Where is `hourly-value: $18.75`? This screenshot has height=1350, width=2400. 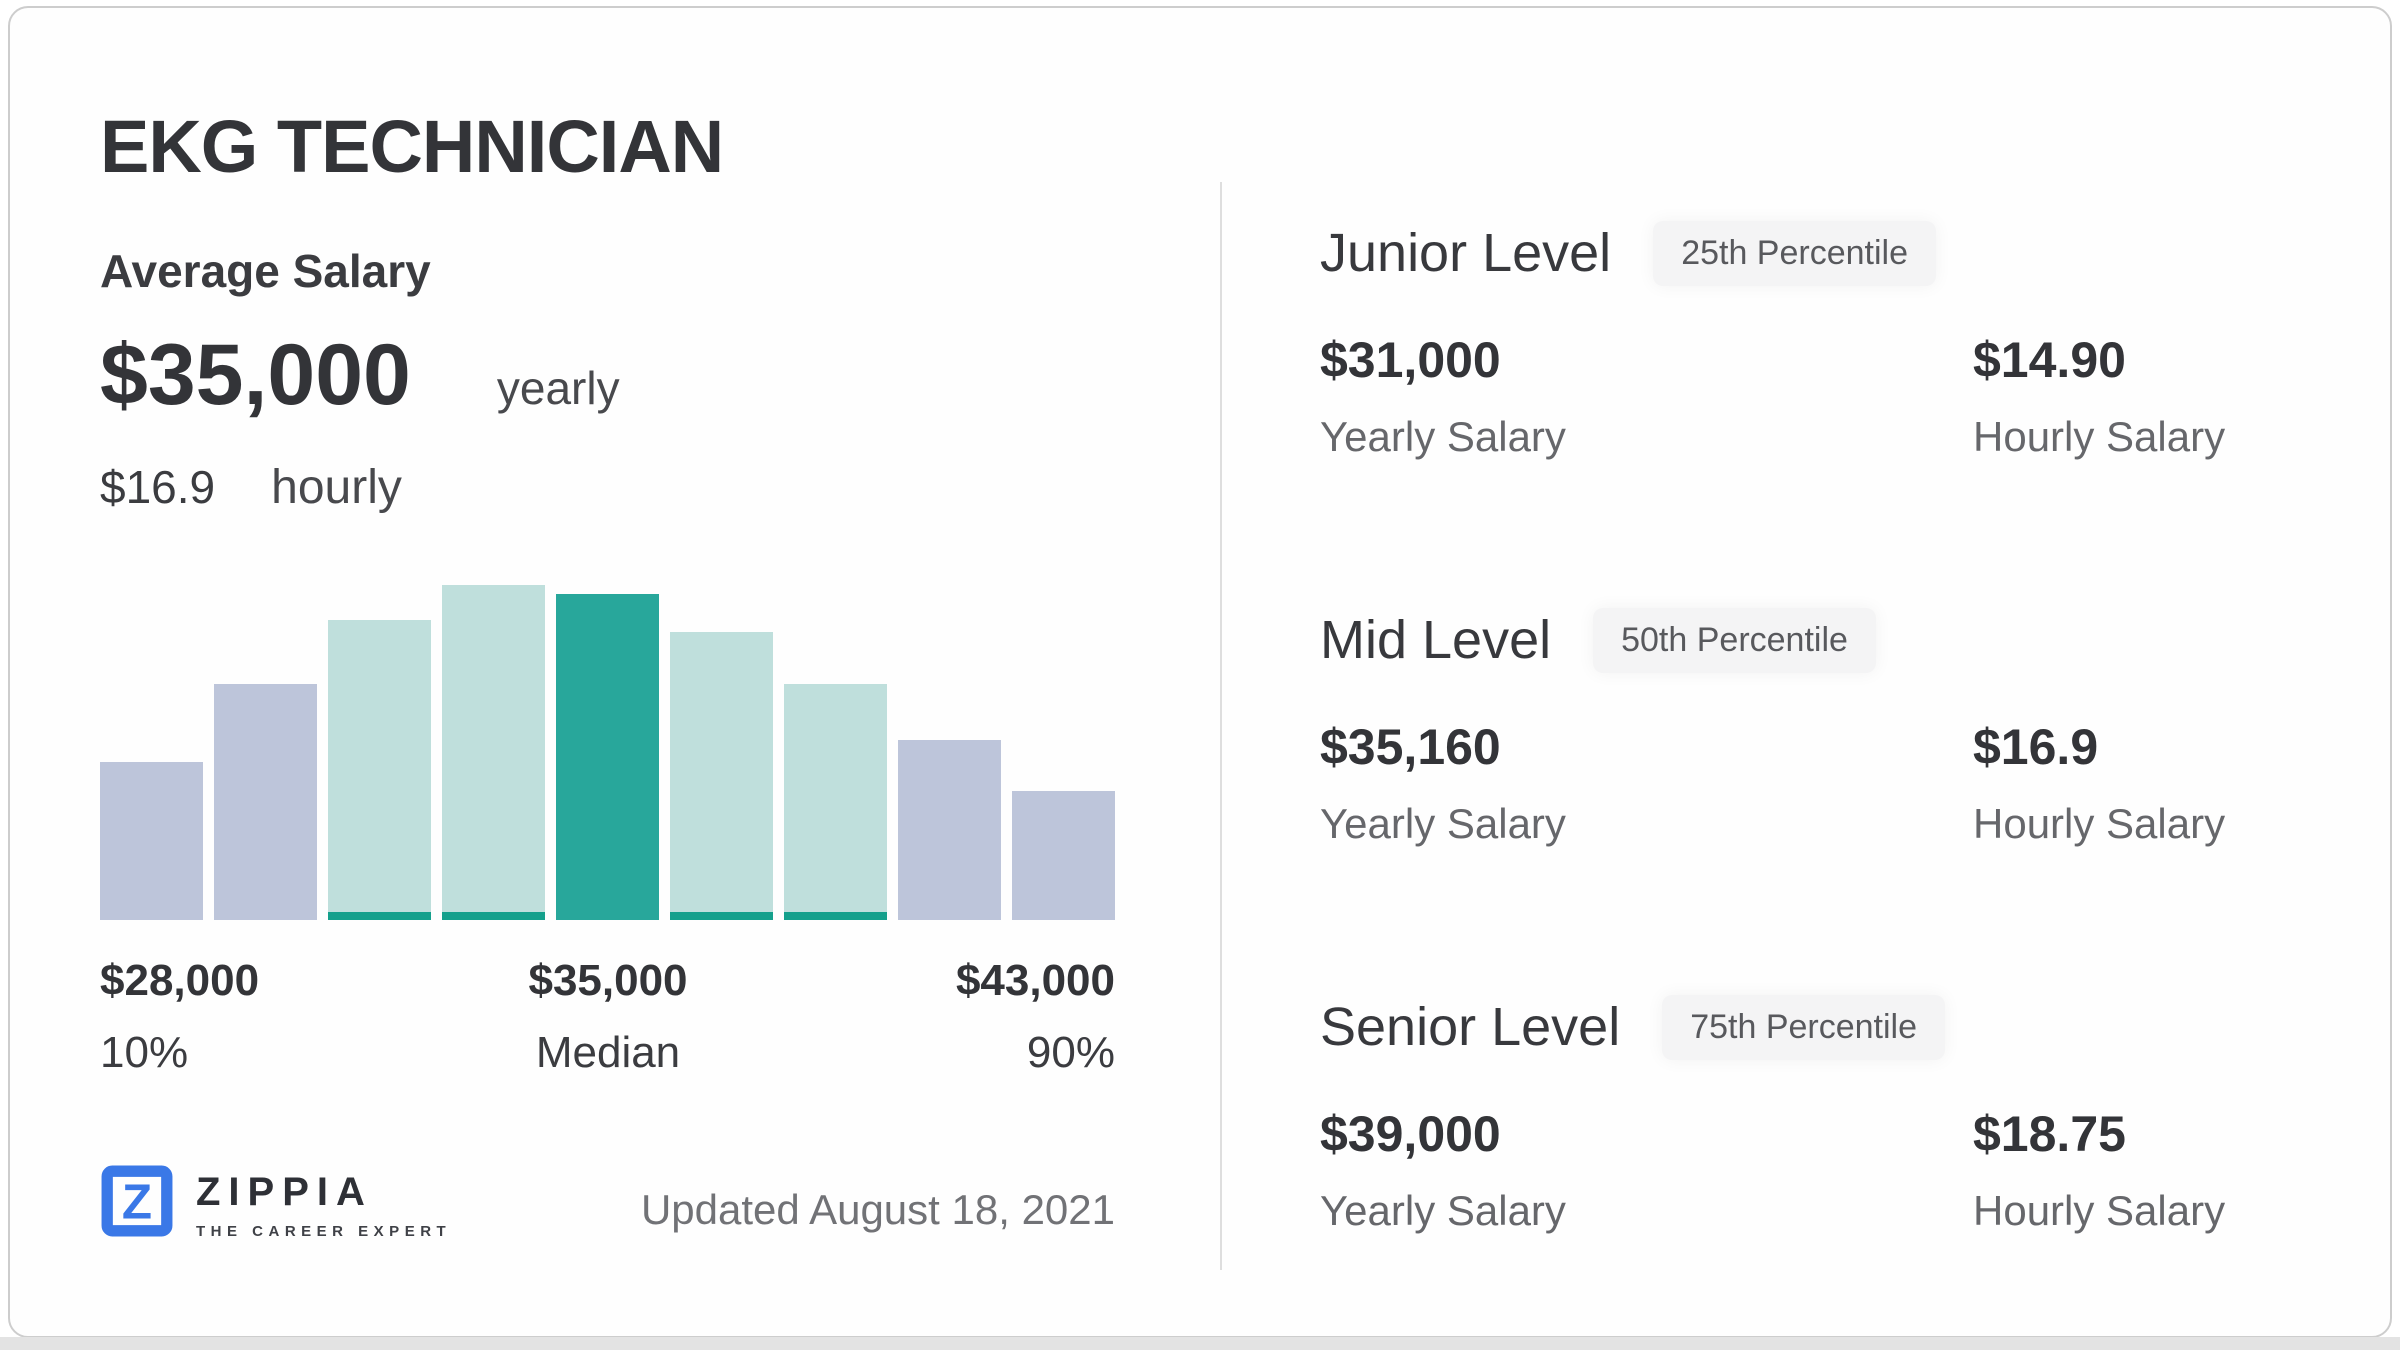 hourly-value: $18.75 is located at coordinates (2049, 1134).